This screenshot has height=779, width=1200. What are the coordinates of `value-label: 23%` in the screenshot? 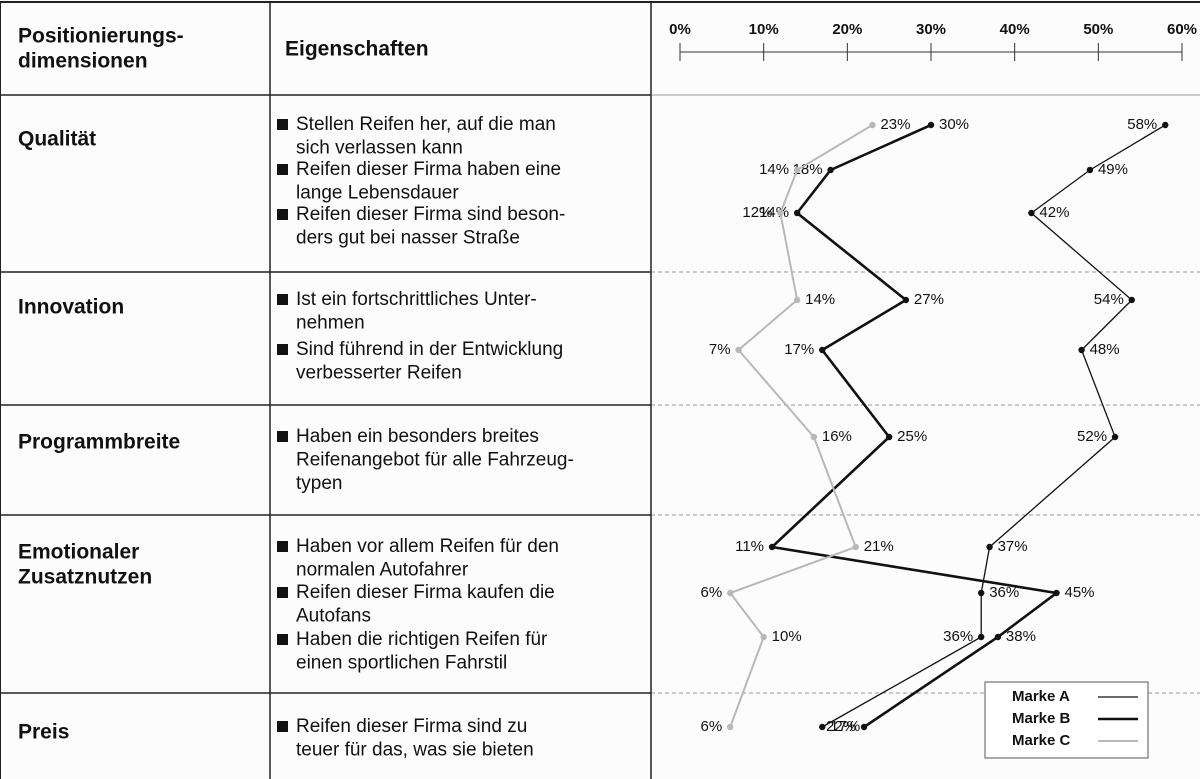 It's located at (895, 124).